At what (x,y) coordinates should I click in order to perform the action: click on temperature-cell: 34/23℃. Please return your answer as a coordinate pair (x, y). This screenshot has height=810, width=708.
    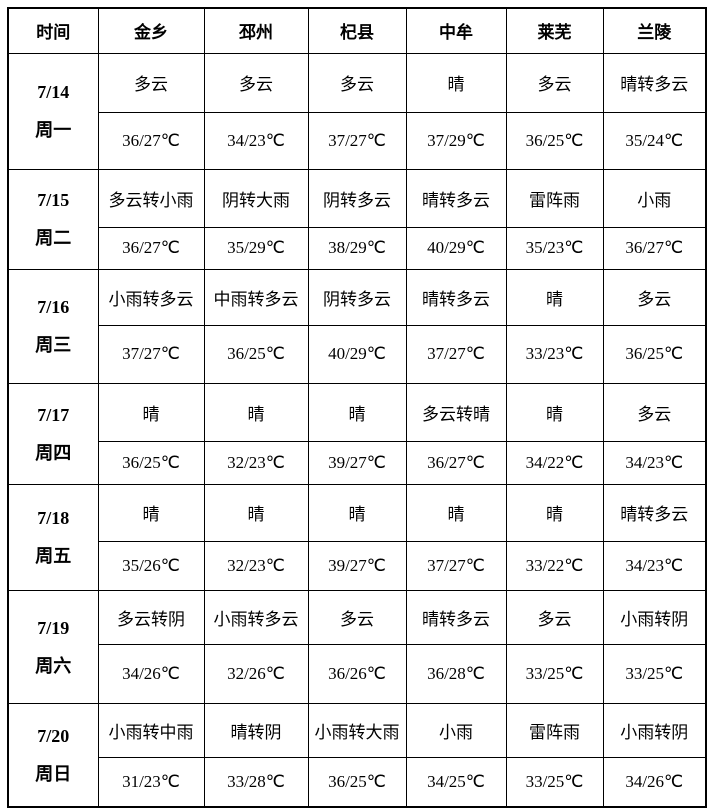
    Looking at the image, I should click on (654, 462).